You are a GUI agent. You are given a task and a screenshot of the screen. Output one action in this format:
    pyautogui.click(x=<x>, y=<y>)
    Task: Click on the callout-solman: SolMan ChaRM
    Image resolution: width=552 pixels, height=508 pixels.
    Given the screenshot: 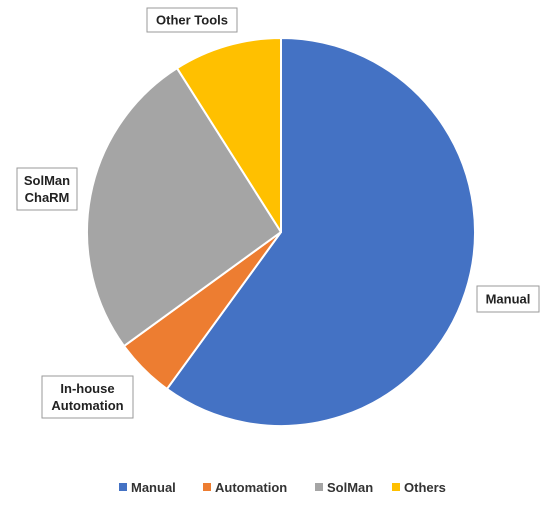 What is the action you would take?
    pyautogui.click(x=47, y=189)
    